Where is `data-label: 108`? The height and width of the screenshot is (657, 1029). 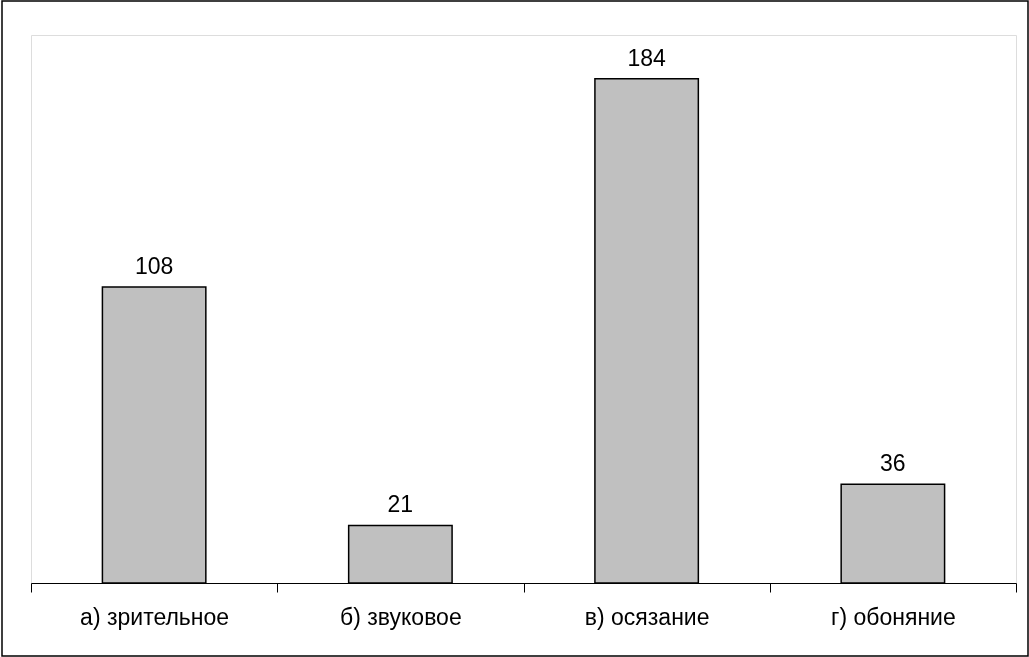 data-label: 108 is located at coordinates (154, 266).